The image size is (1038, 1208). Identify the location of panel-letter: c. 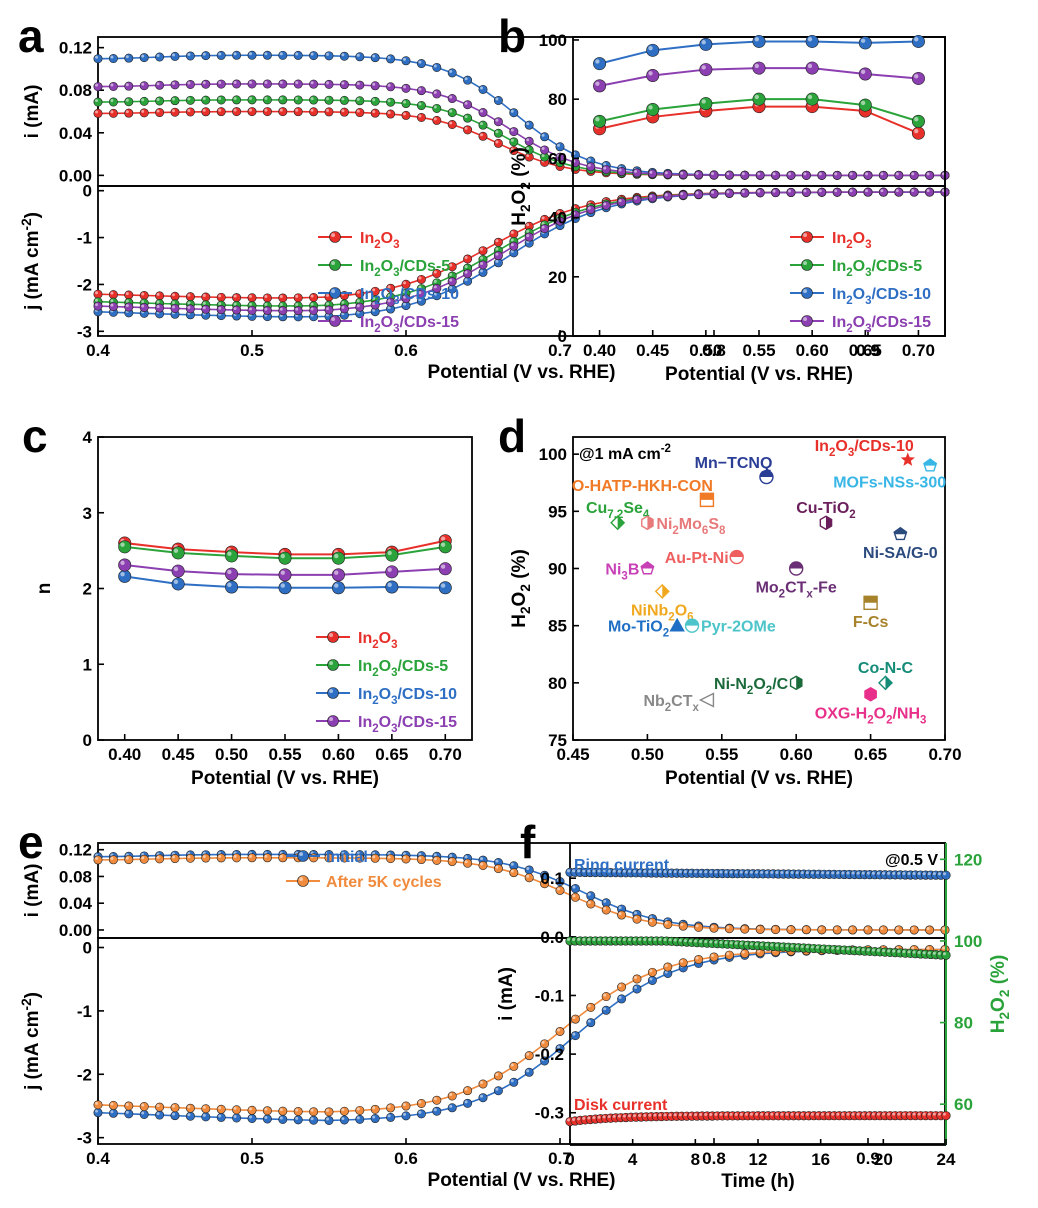
(35, 436).